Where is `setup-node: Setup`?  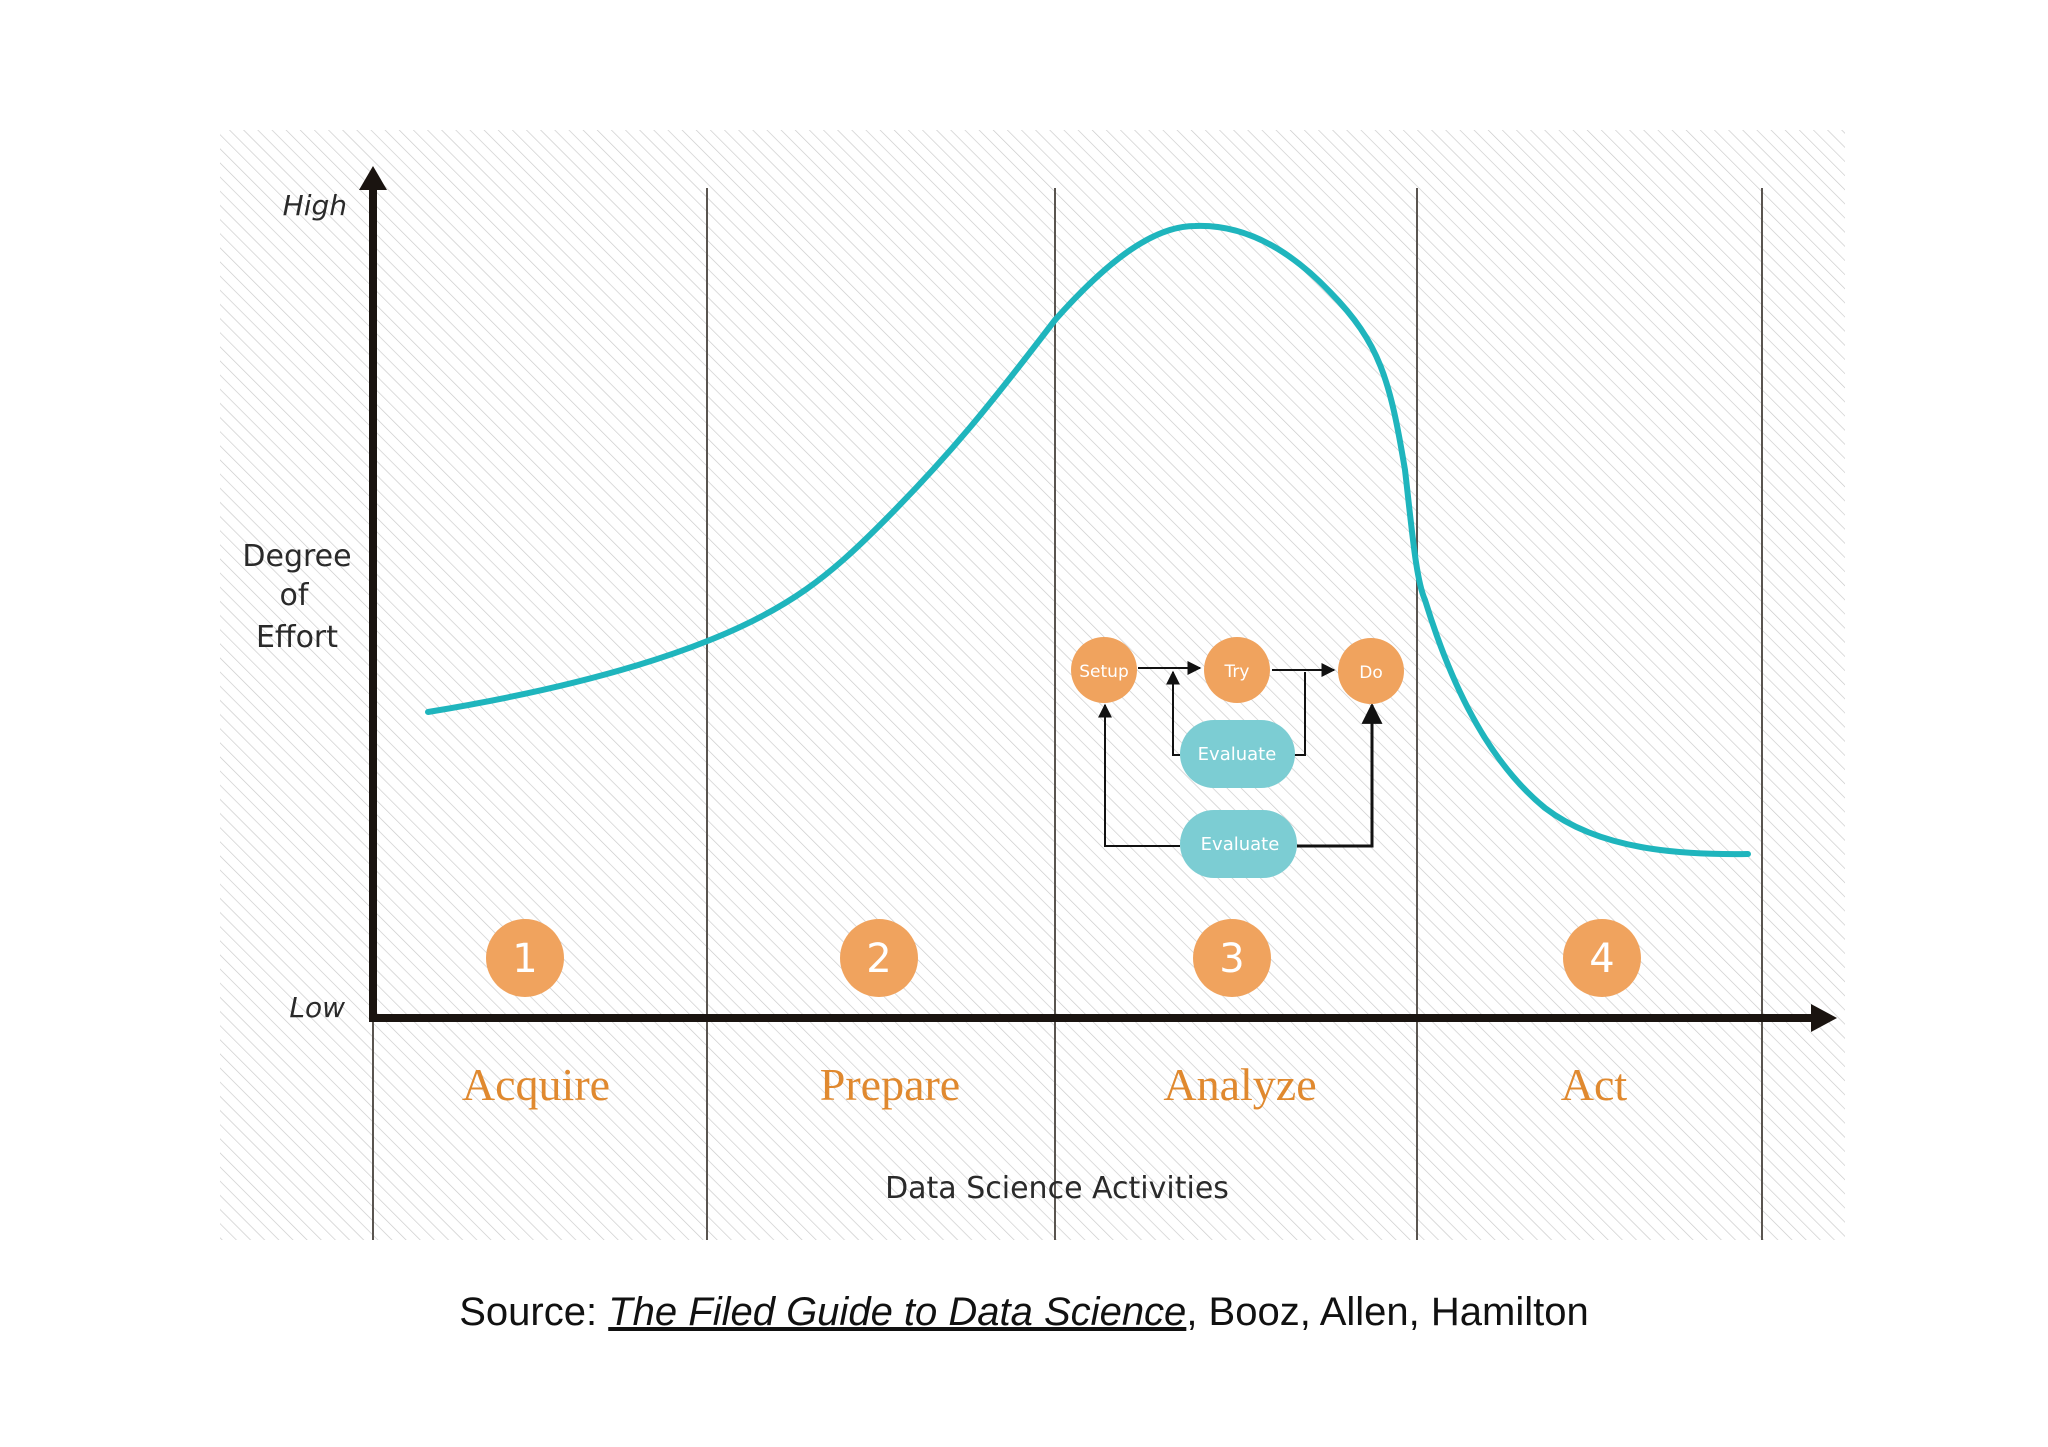 setup-node: Setup is located at coordinates (1104, 670).